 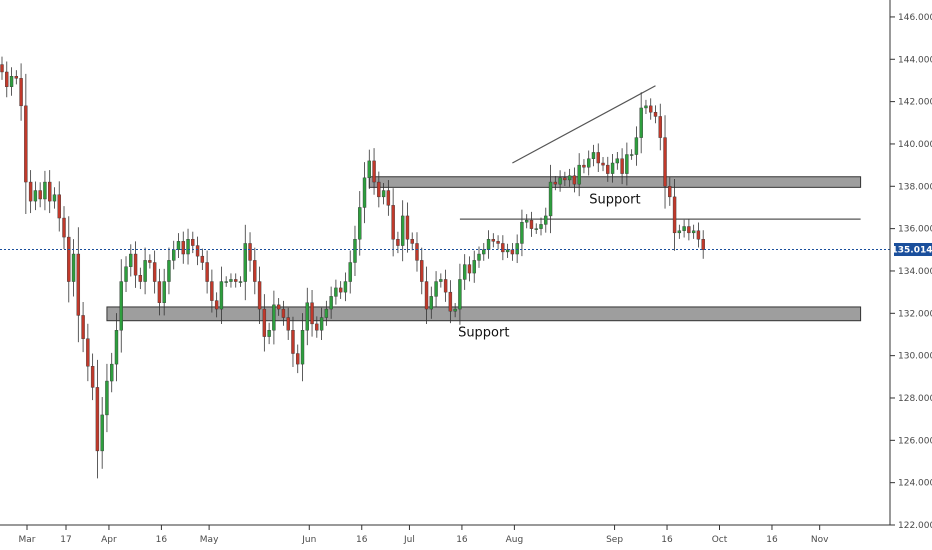 What do you see at coordinates (109, 540) in the screenshot?
I see `x-tick-label: Apr` at bounding box center [109, 540].